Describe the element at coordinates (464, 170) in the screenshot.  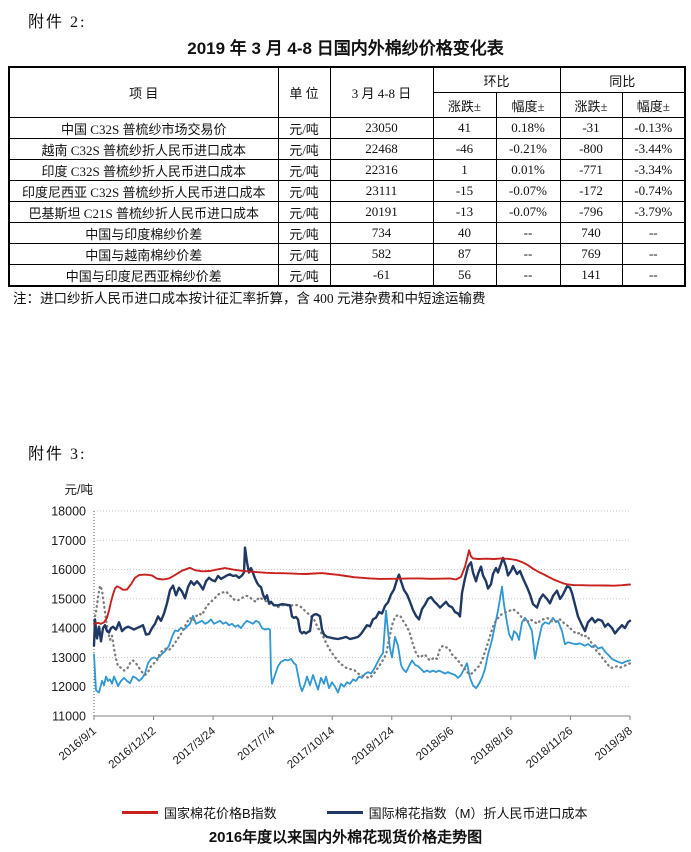
I see `row-value-cell: 1` at that location.